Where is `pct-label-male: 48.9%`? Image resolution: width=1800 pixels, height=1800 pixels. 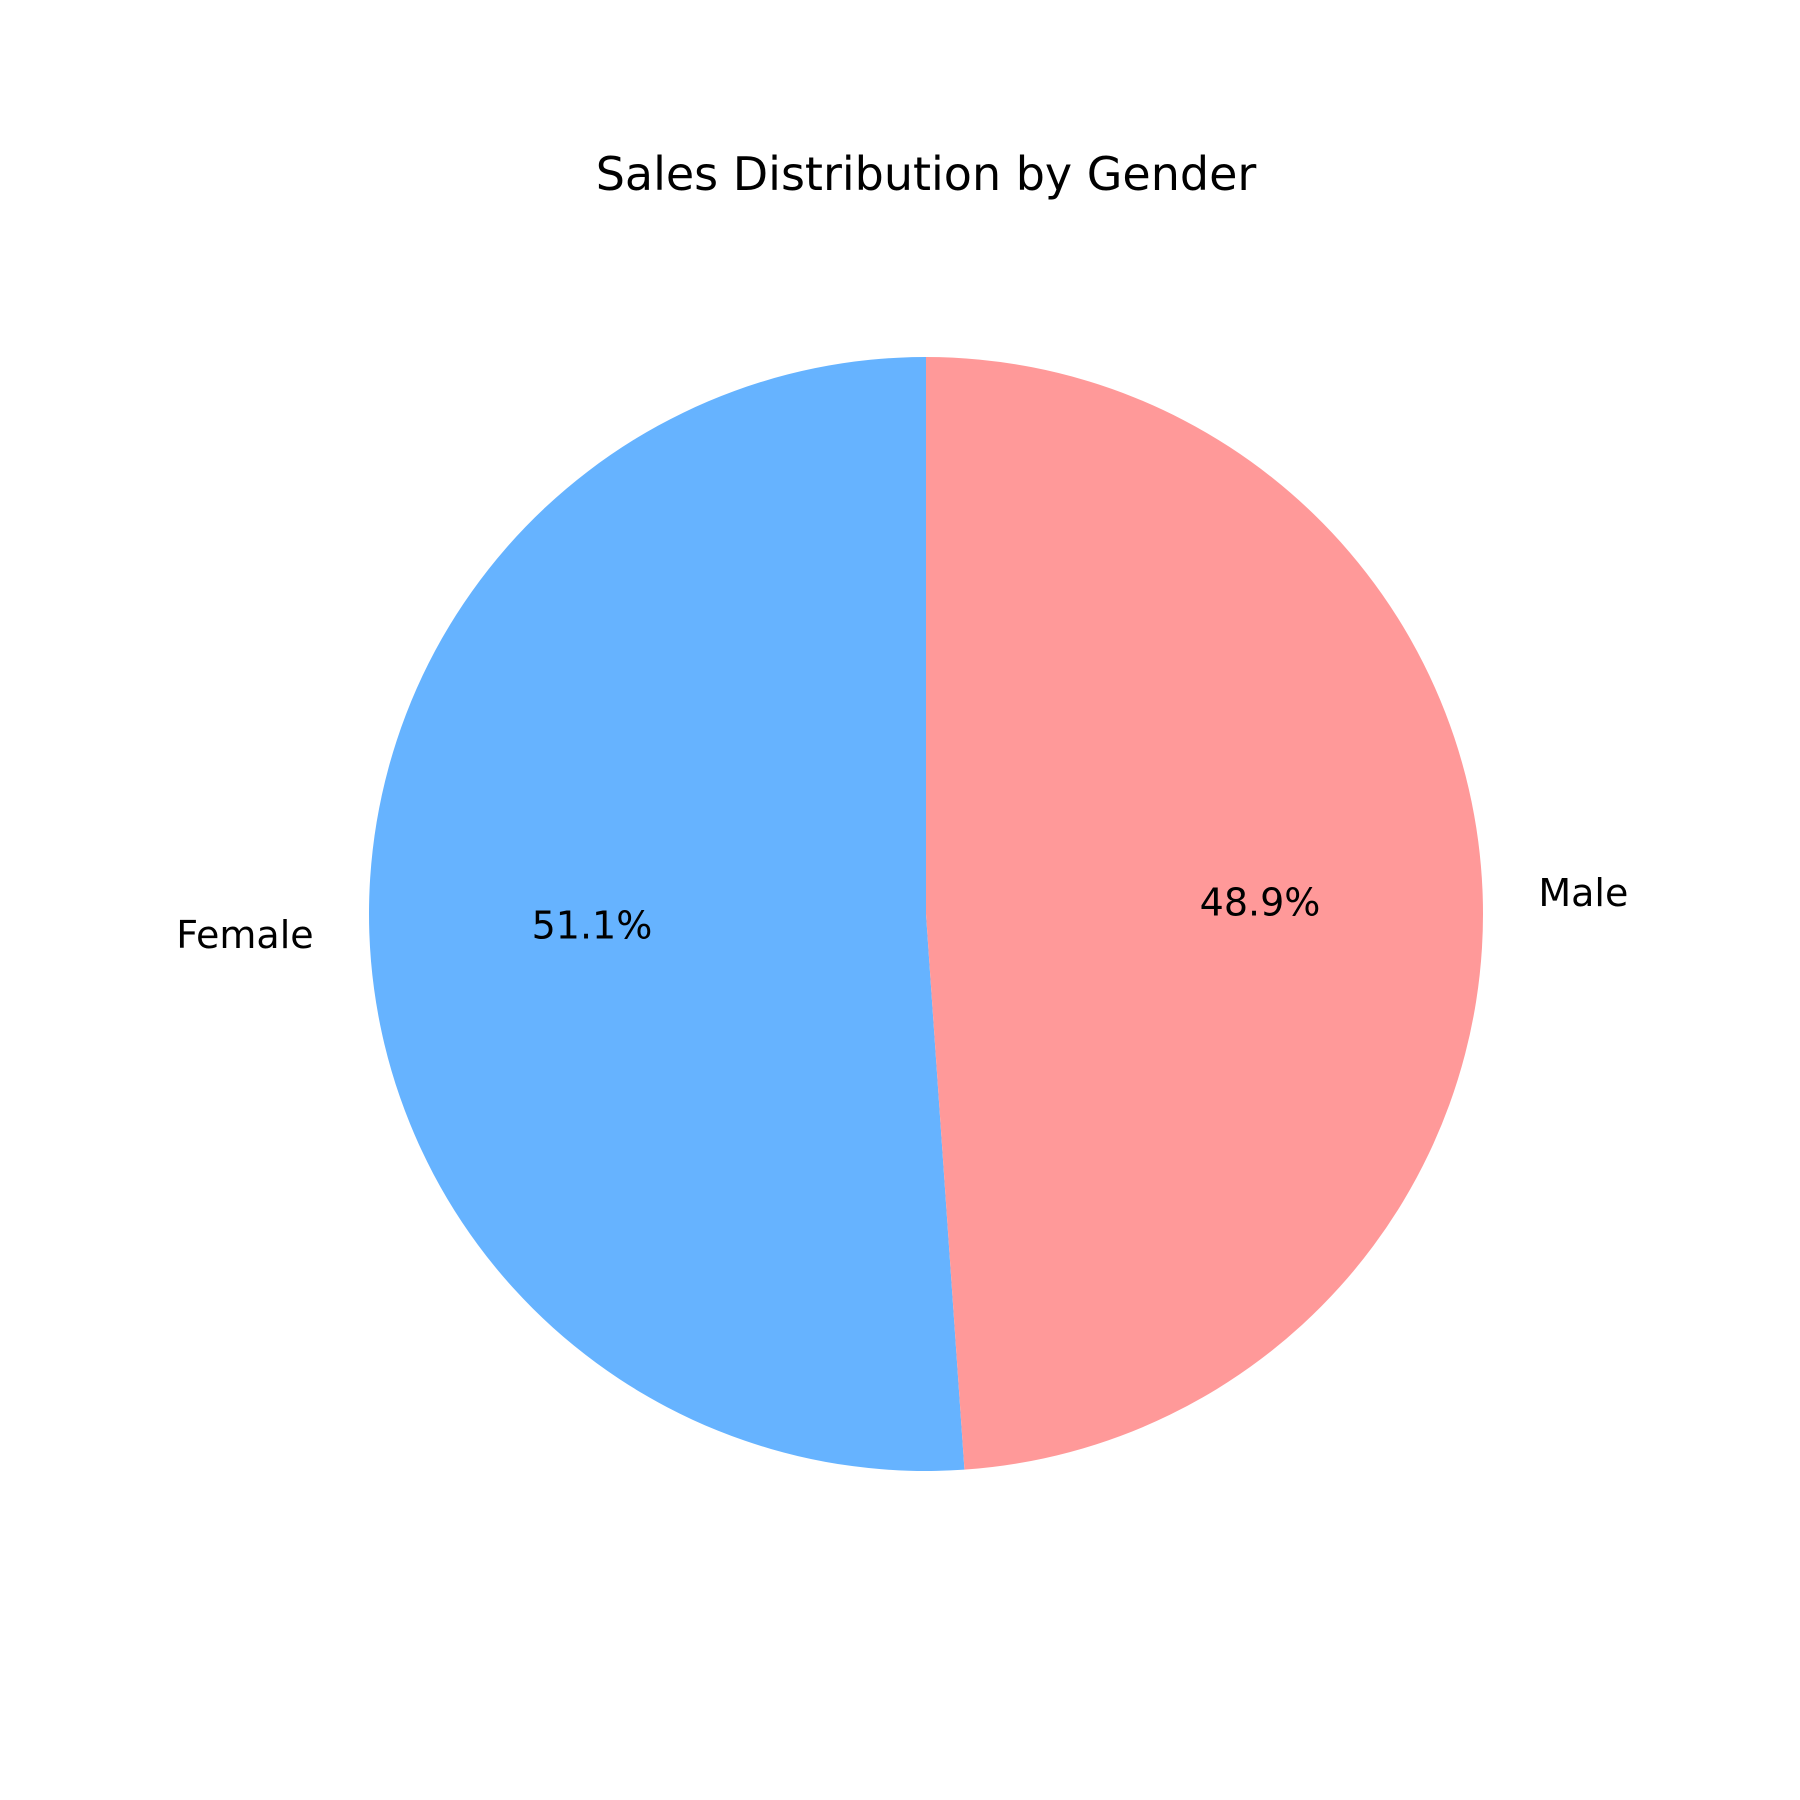 pct-label-male: 48.9% is located at coordinates (1260, 902).